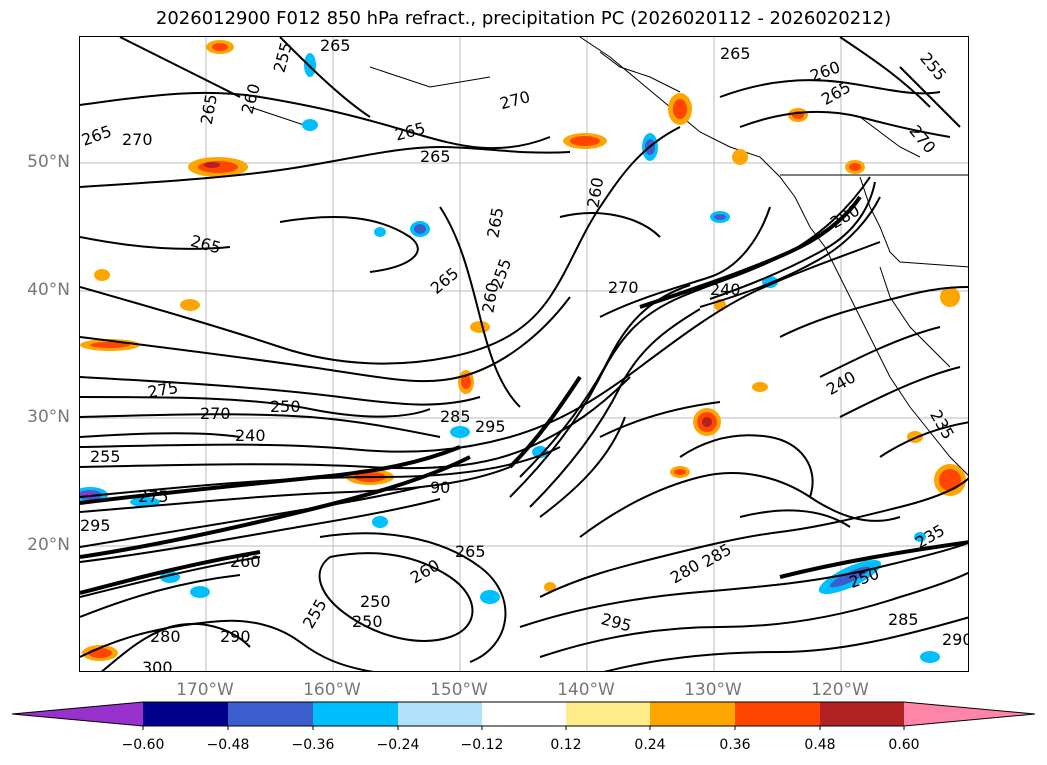  What do you see at coordinates (904, 745) in the screenshot?
I see `colorbar-tick-label: 0.60` at bounding box center [904, 745].